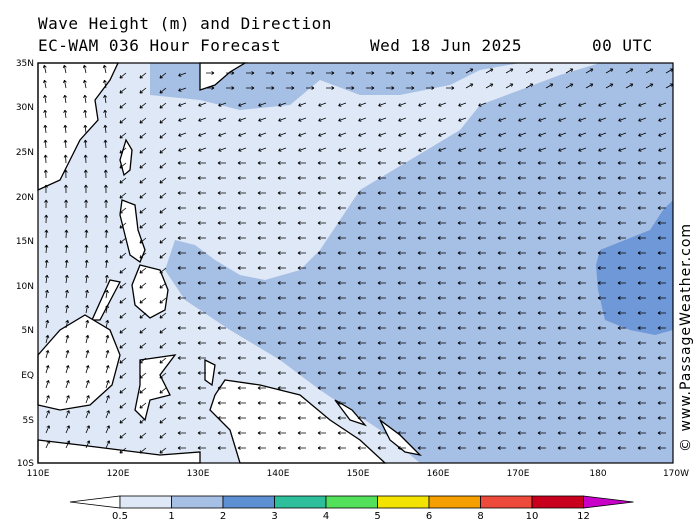 The width and height of the screenshot is (700, 525). I want to click on lat-label: 5N, so click(28, 331).